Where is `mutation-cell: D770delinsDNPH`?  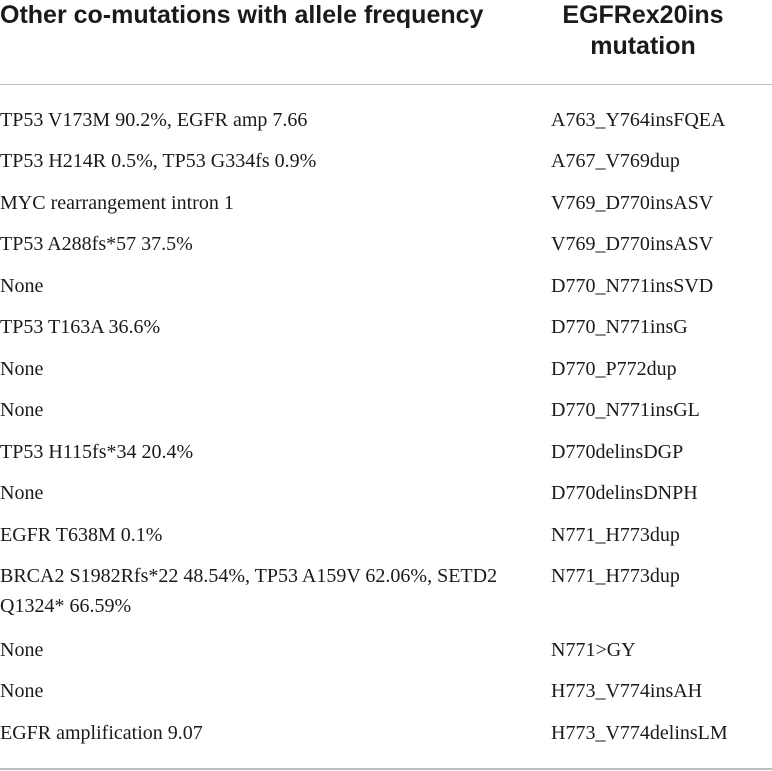
mutation-cell: D770delinsDNPH is located at coordinates (624, 493).